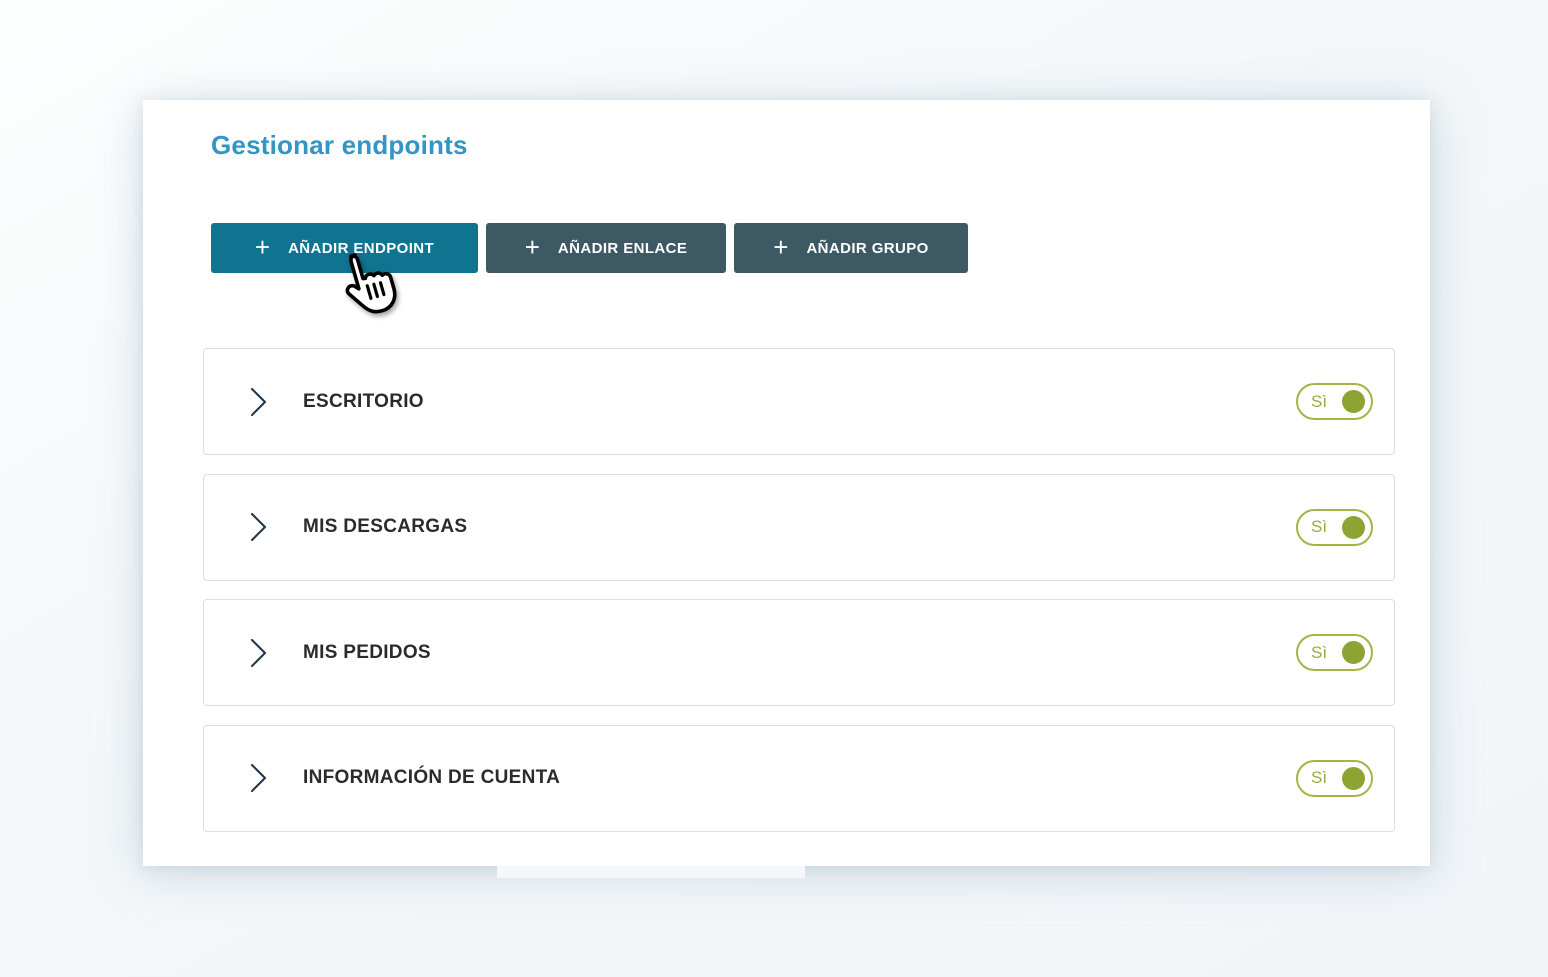 This screenshot has height=977, width=1548. I want to click on add-endpoint-label: AÑADIR ENDPOINT, so click(361, 248).